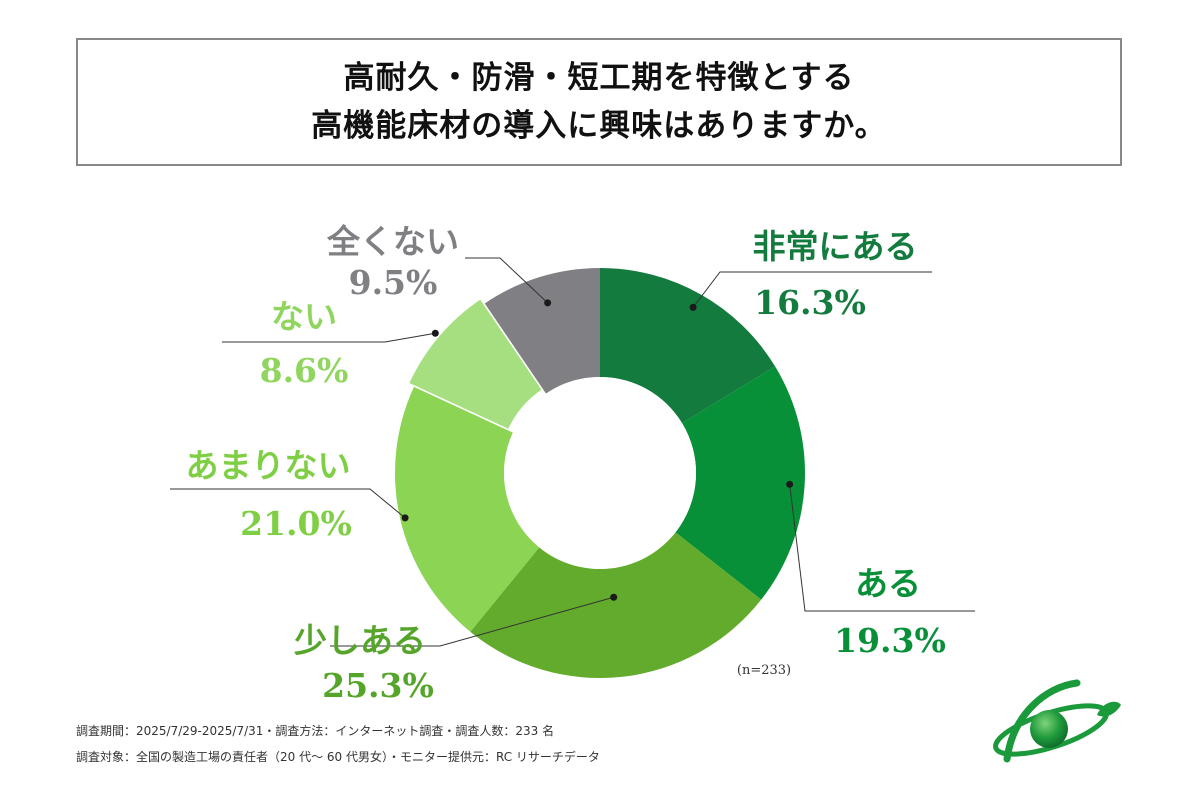 Image resolution: width=1200 pixels, height=800 pixels. Describe the element at coordinates (393, 282) in the screenshot. I see `slice-value: 9.5%` at that location.